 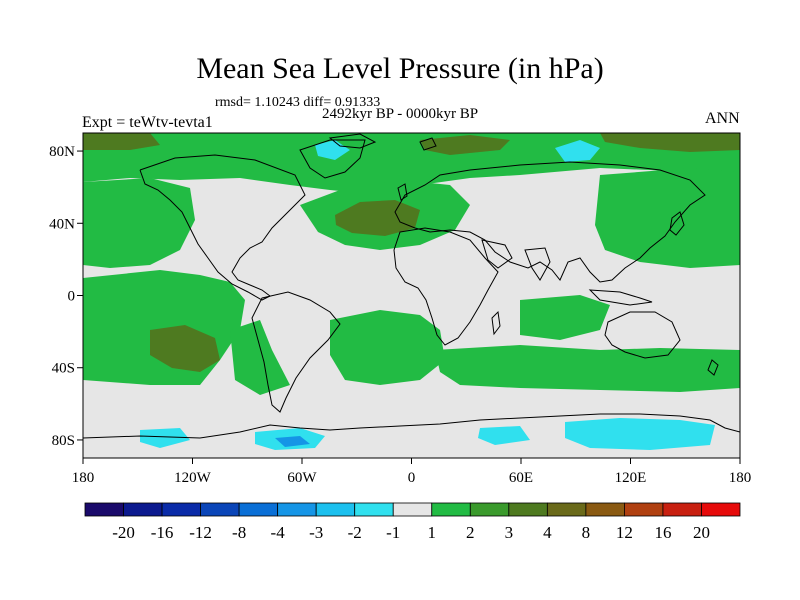 What do you see at coordinates (509, 532) in the screenshot?
I see `colorbar-label: 3` at bounding box center [509, 532].